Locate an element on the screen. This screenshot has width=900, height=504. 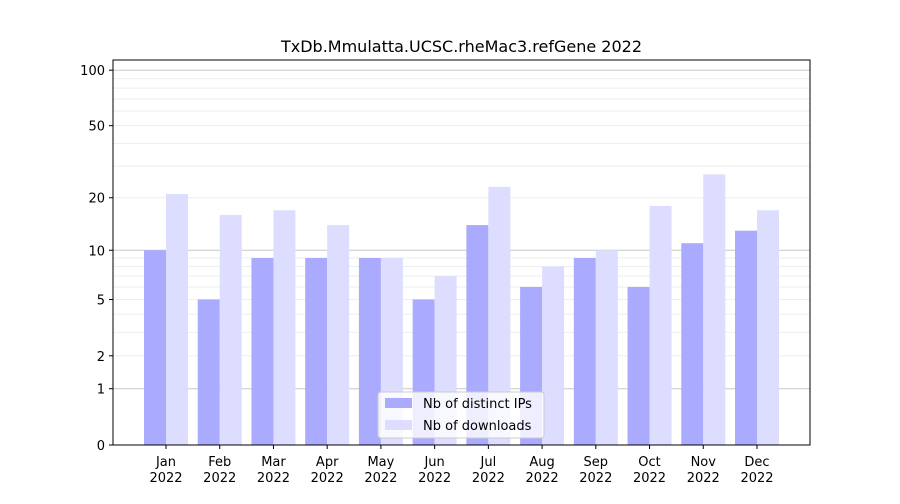
legend-label-downloads: Nb of downloads is located at coordinates (477, 426).